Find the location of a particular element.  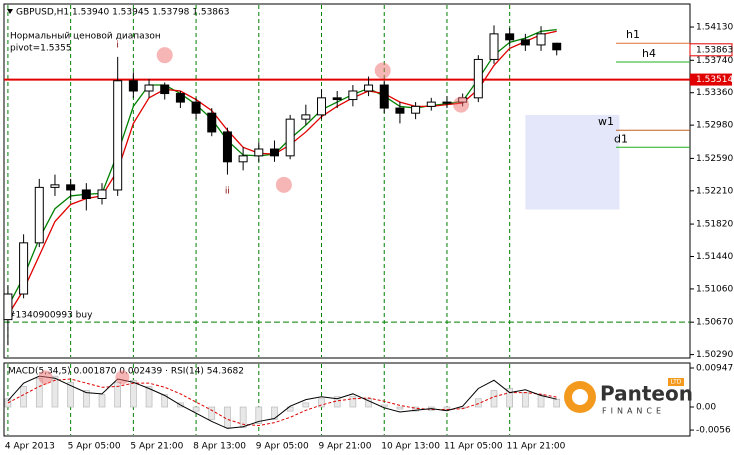

macd-line is located at coordinates (282, 402).